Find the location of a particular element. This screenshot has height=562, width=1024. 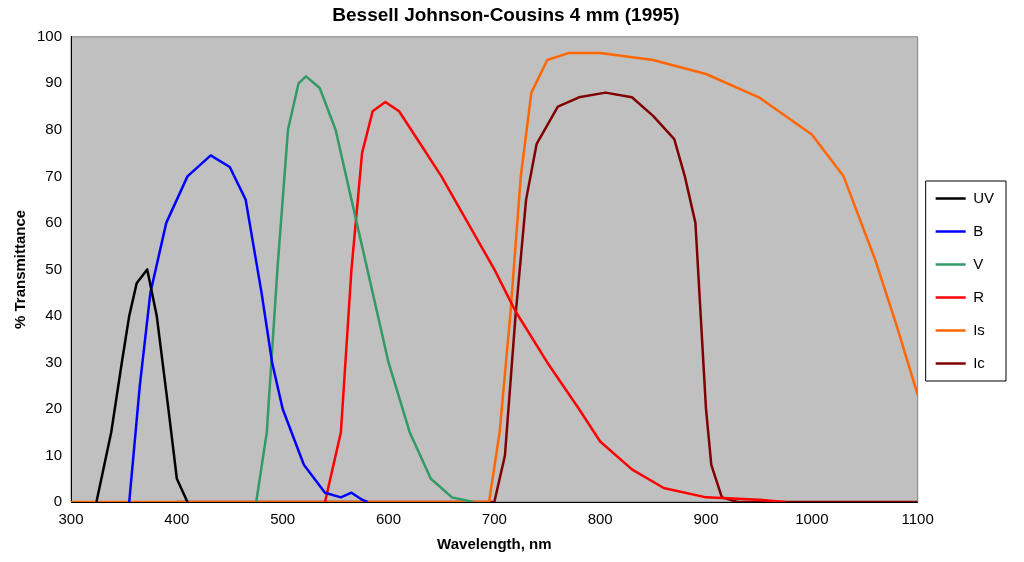

y-tick-label: 0 is located at coordinates (58, 501).